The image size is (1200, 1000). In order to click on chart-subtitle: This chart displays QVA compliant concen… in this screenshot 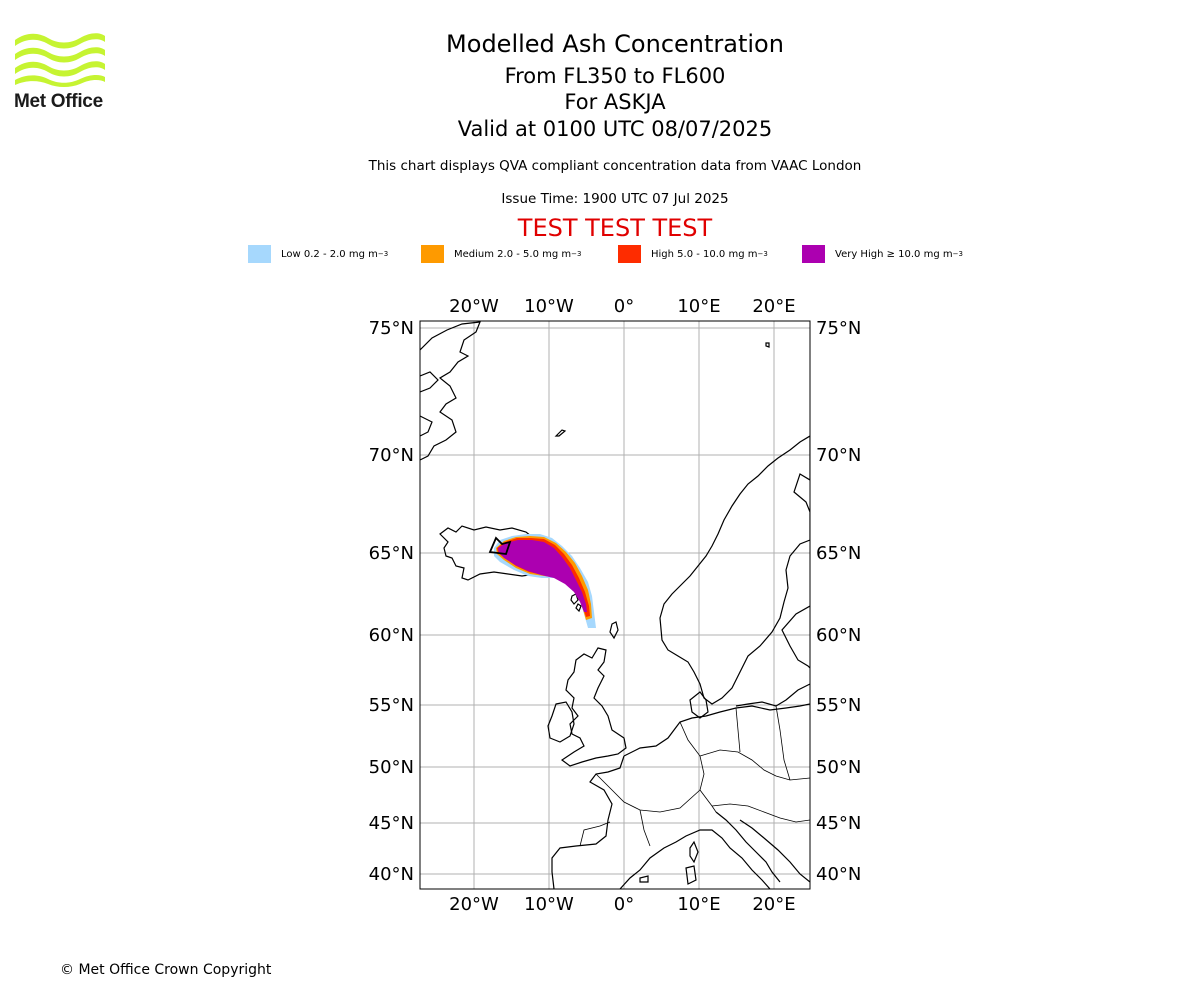, I will do `click(615, 166)`.